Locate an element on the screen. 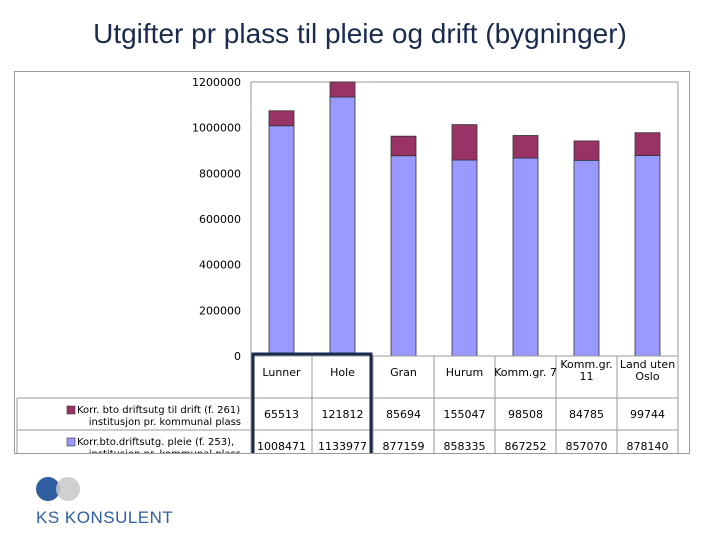 The height and width of the screenshot is (540, 720). category-label: Gran is located at coordinates (403, 372).